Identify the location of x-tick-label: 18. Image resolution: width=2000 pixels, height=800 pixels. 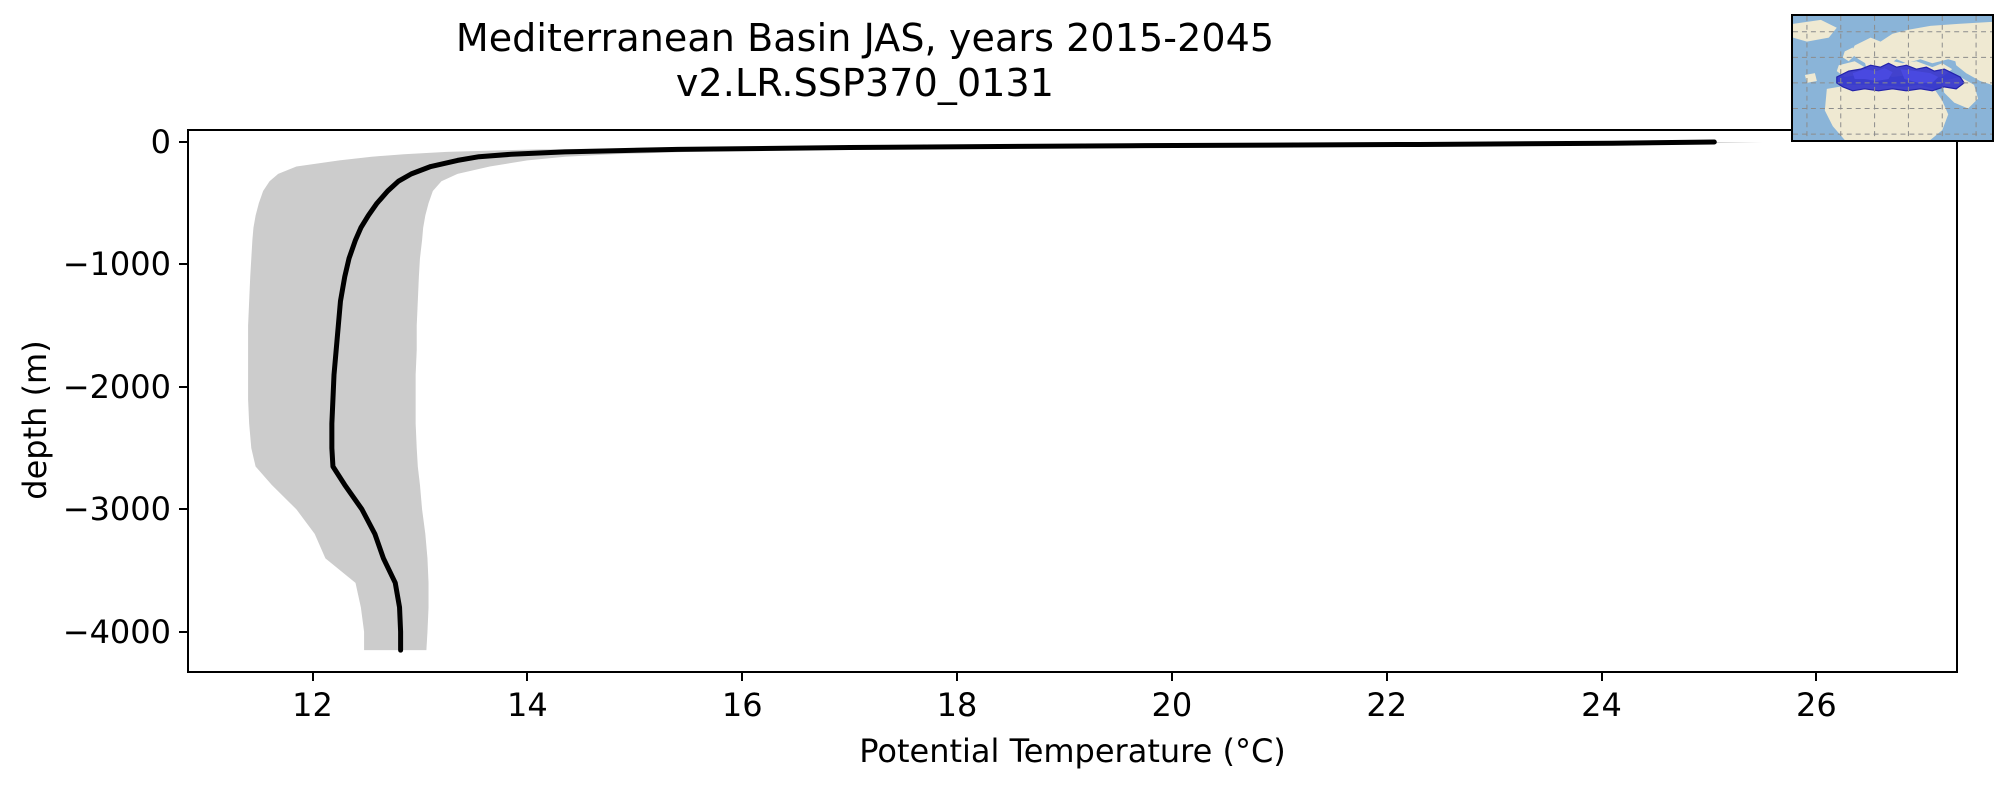
(957, 705).